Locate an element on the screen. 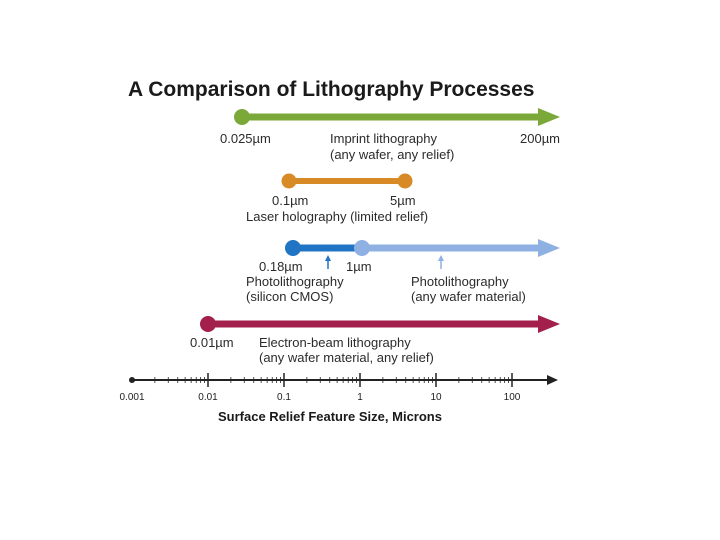 This screenshot has height=540, width=720. ebeam-min-label: 0.01µm is located at coordinates (212, 342).